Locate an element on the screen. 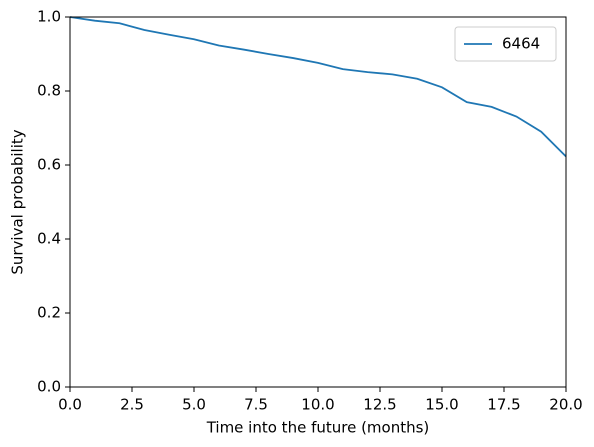 The height and width of the screenshot is (447, 594). y-tick-label: 0.0 is located at coordinates (49, 387).